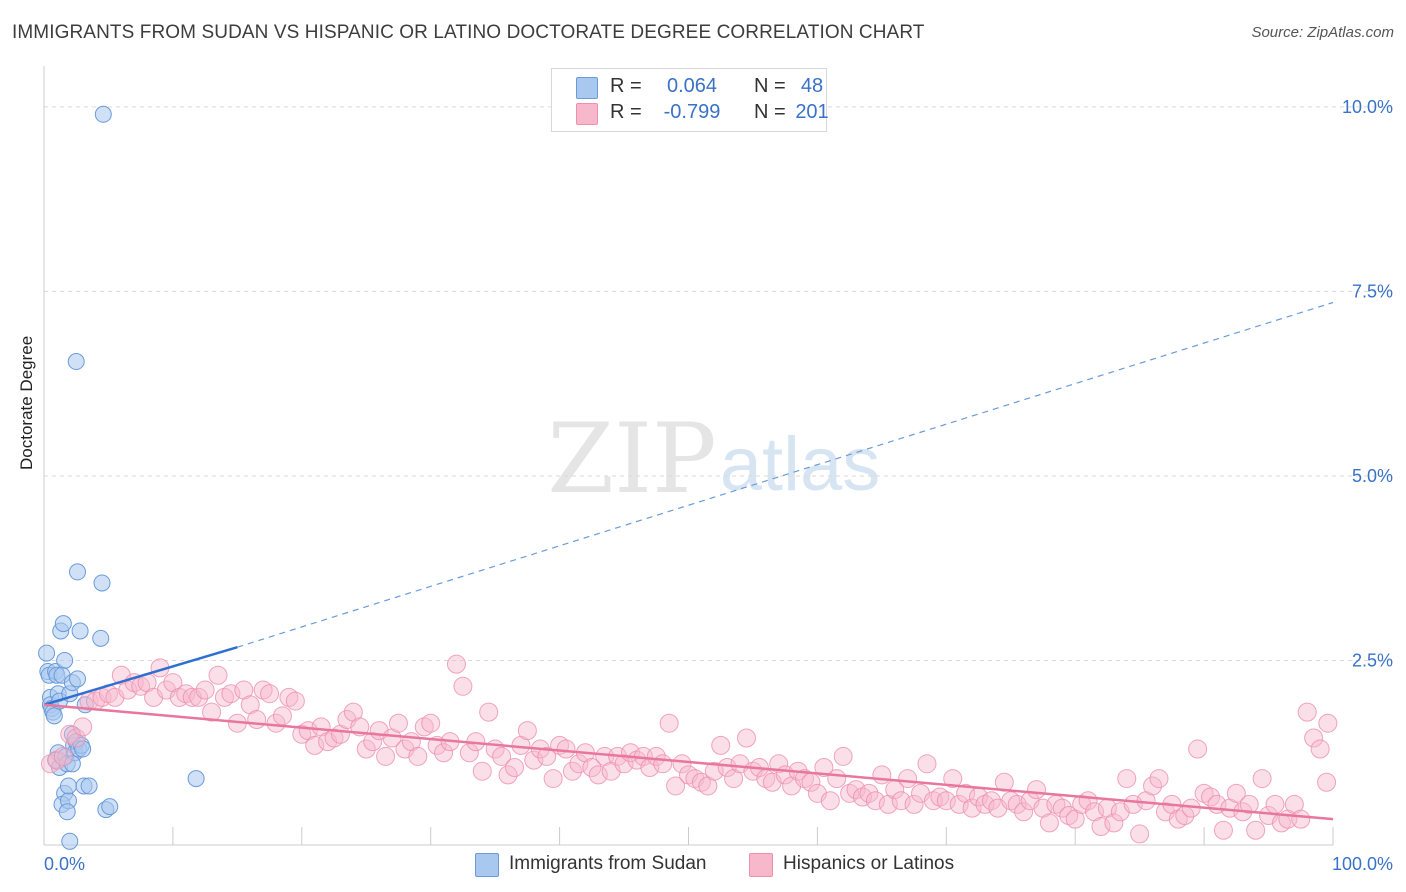 Image resolution: width=1406 pixels, height=892 pixels. What do you see at coordinates (770, 86) in the screenshot?
I see `legend-n-label: N =` at bounding box center [770, 86].